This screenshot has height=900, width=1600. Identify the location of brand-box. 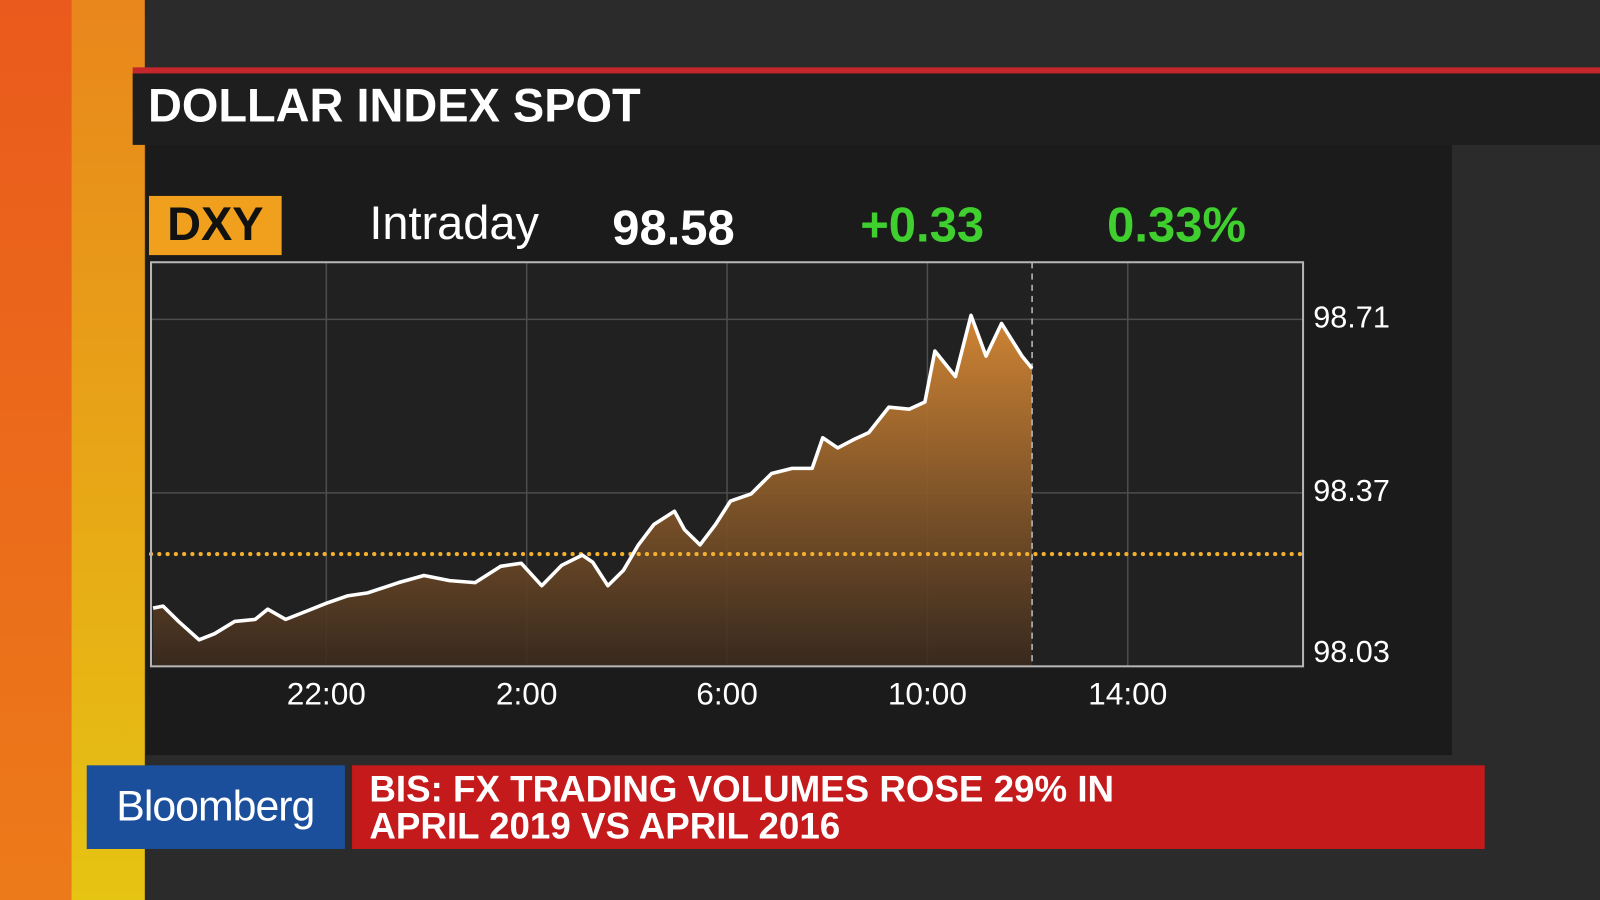
(215, 807).